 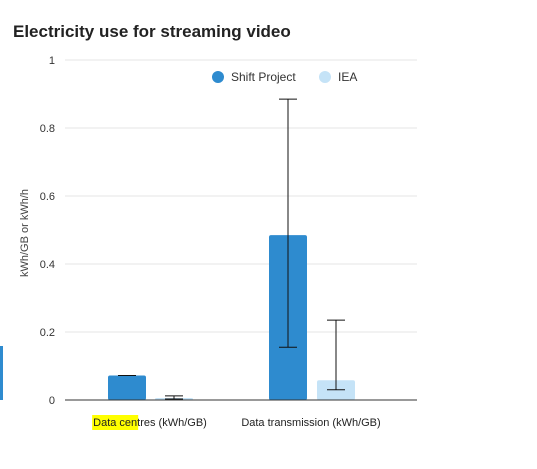 What do you see at coordinates (47, 265) in the screenshot?
I see `y-tick-label: 0.4` at bounding box center [47, 265].